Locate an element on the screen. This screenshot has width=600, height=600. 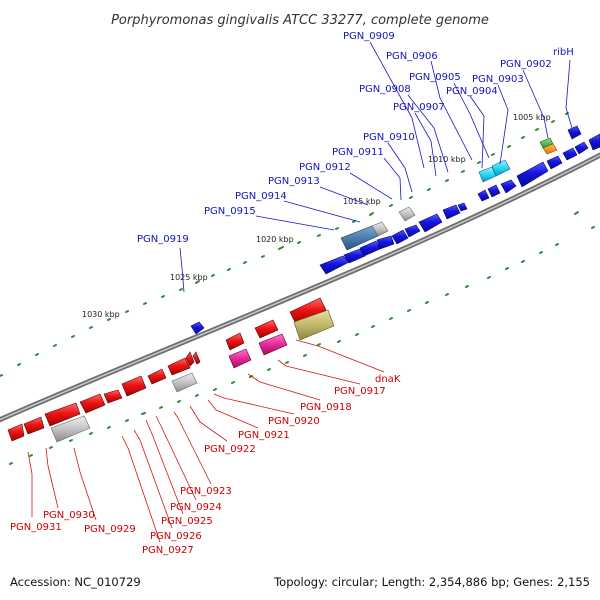
tick-label: 1005 kbp is located at coordinates (532, 117).